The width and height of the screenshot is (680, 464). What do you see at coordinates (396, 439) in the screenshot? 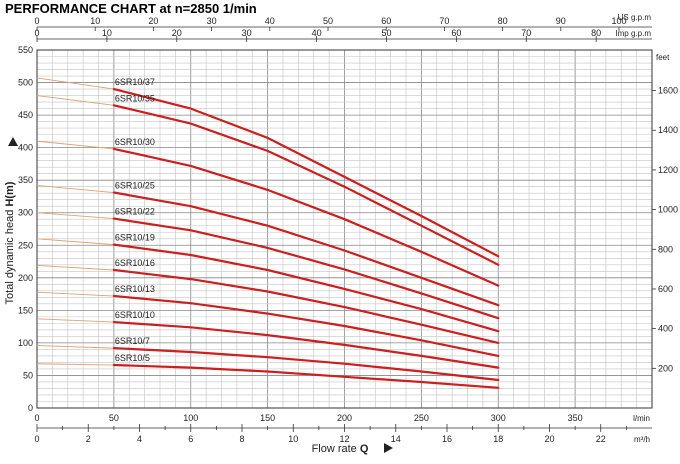
I see `m3h-tick-label: 14` at bounding box center [396, 439].